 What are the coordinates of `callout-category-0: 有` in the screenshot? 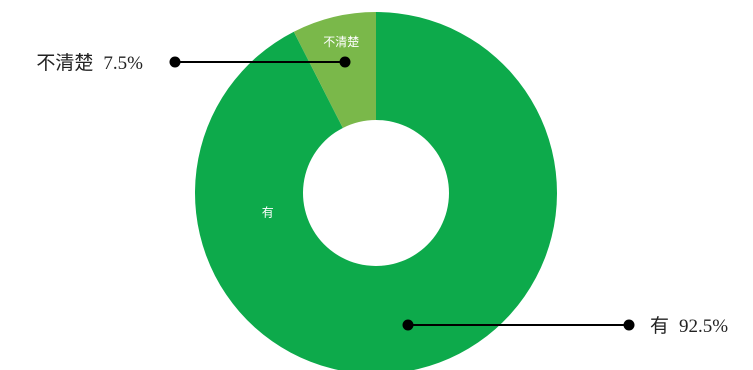 It's located at (659, 326).